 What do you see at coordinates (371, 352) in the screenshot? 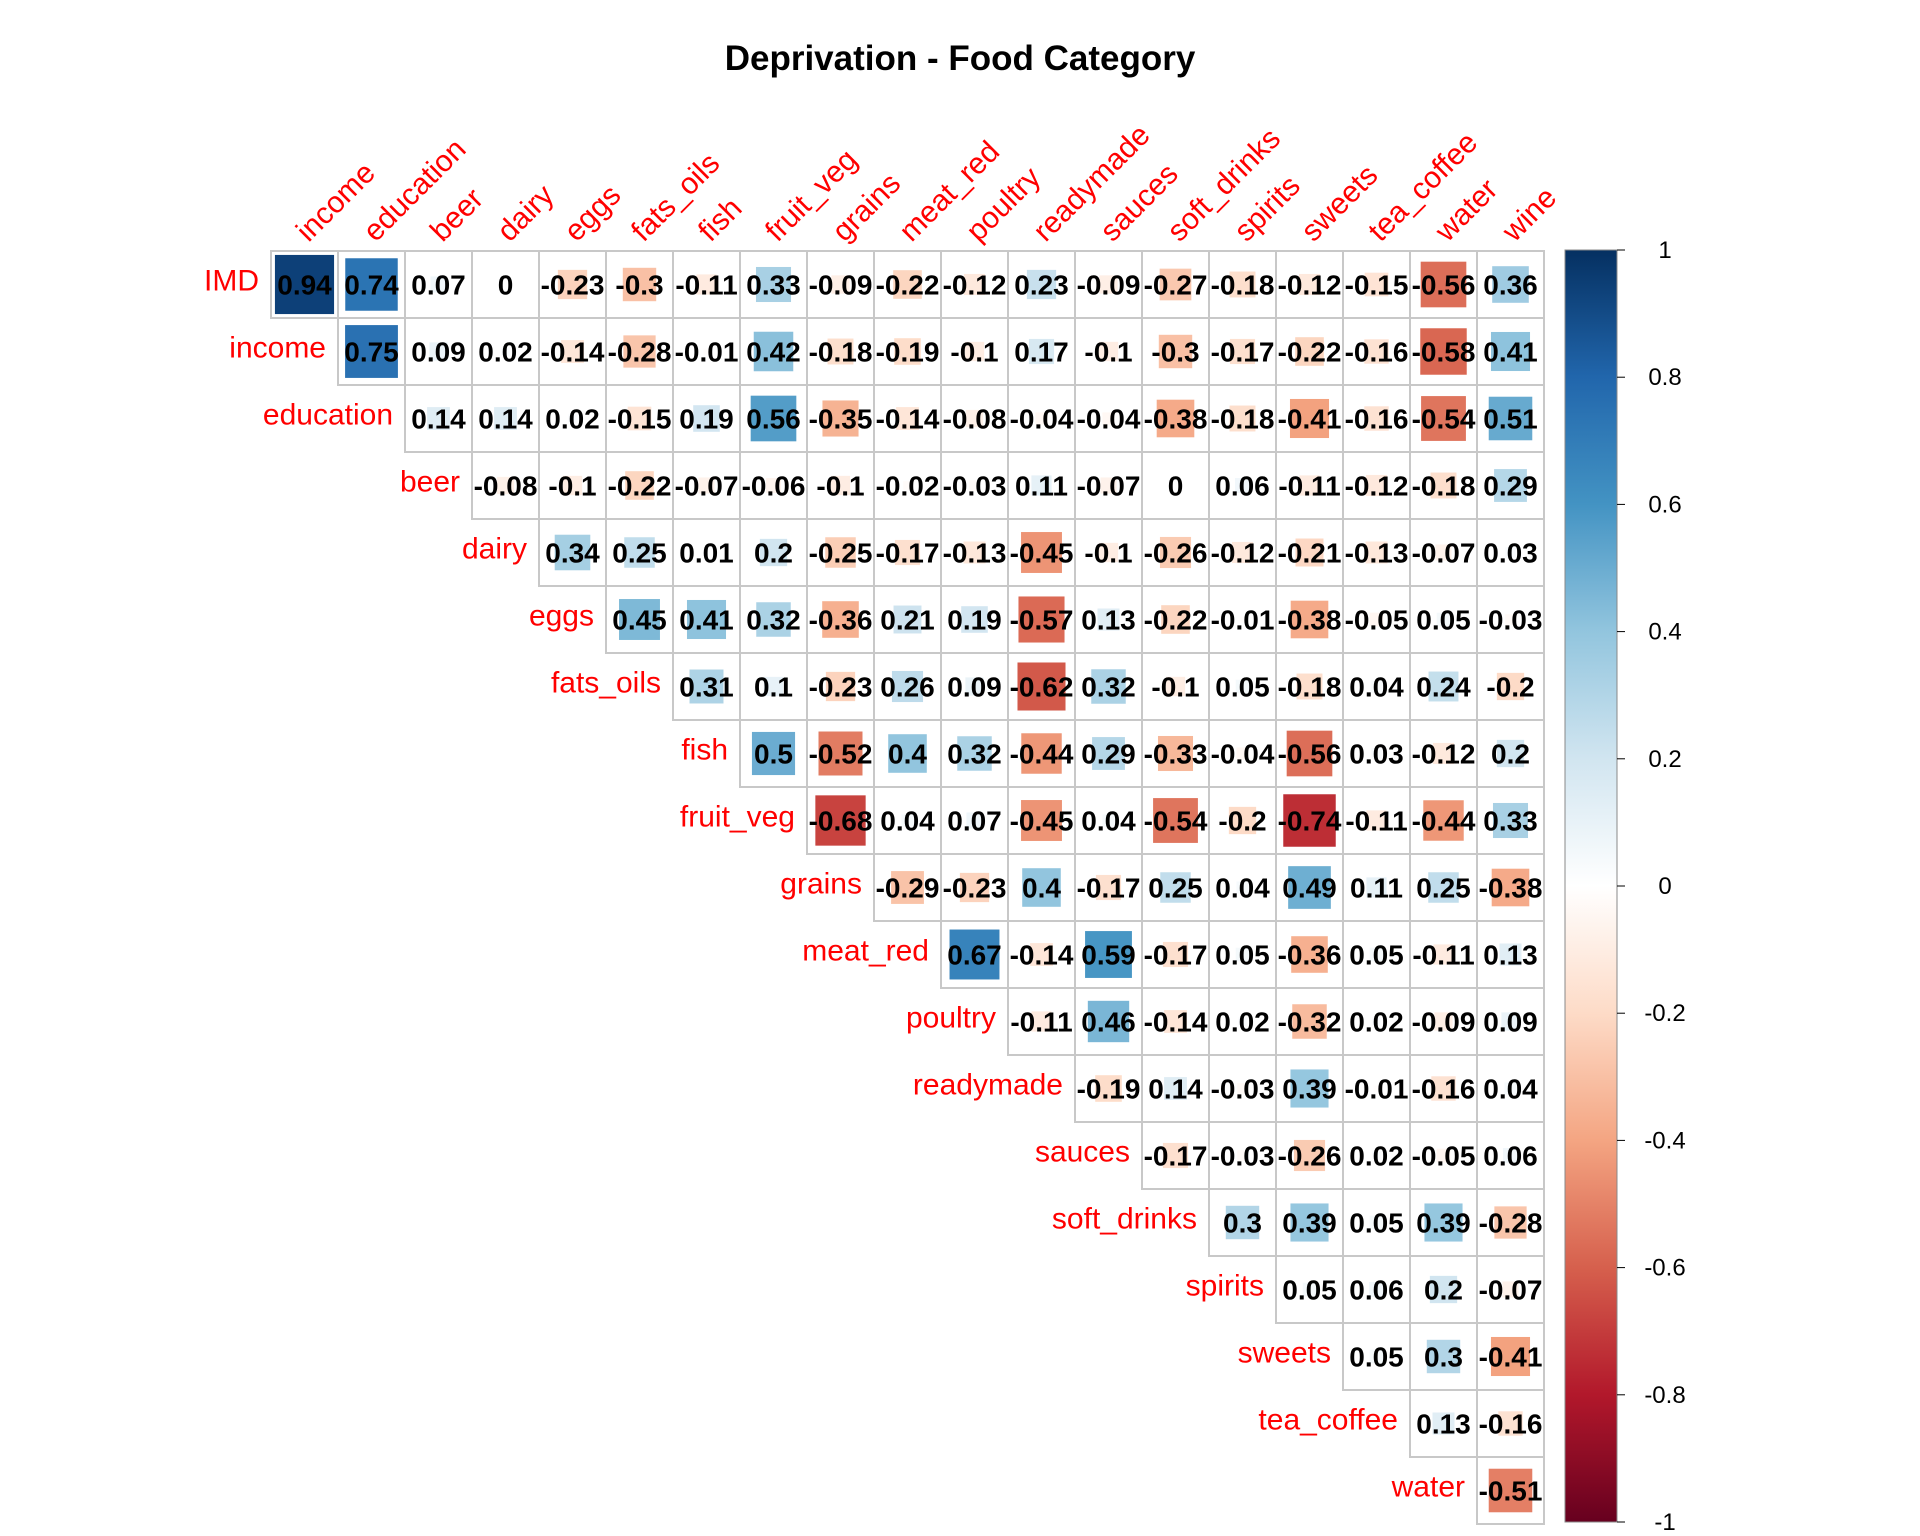
I see `cell-value: 0.75` at bounding box center [371, 352].